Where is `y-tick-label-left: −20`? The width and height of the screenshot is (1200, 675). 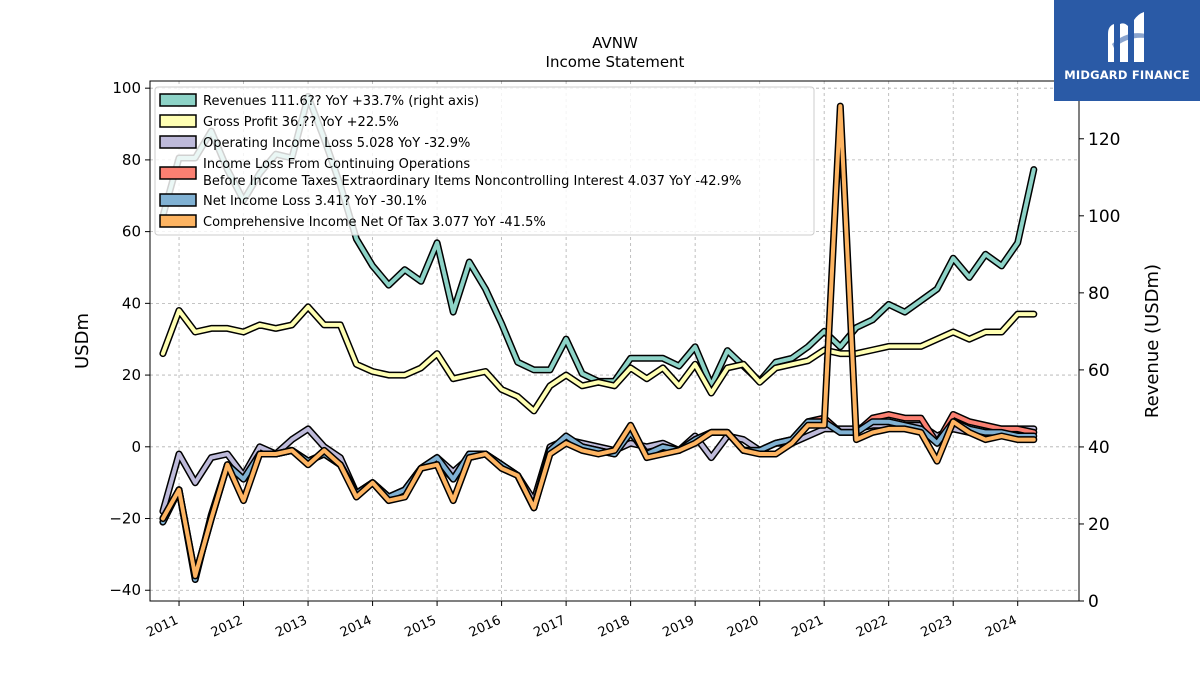
y-tick-label-left: −20 is located at coordinates (125, 519).